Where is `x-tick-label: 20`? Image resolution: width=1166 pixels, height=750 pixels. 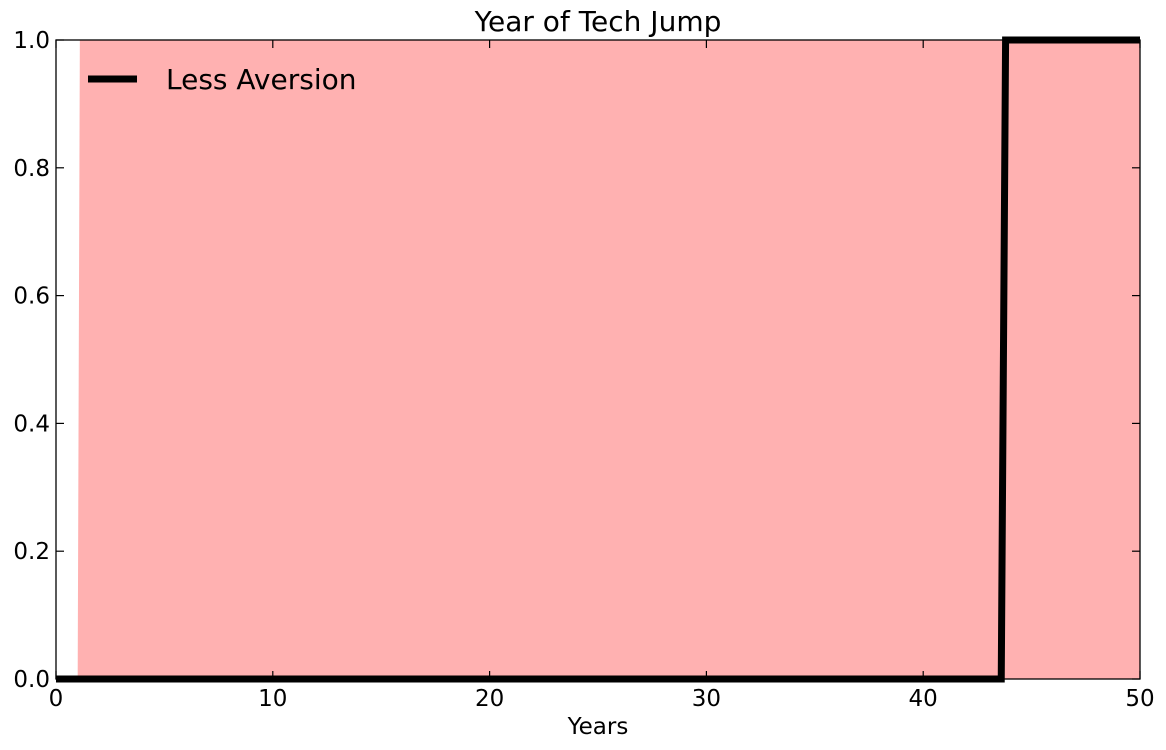 x-tick-label: 20 is located at coordinates (489, 699).